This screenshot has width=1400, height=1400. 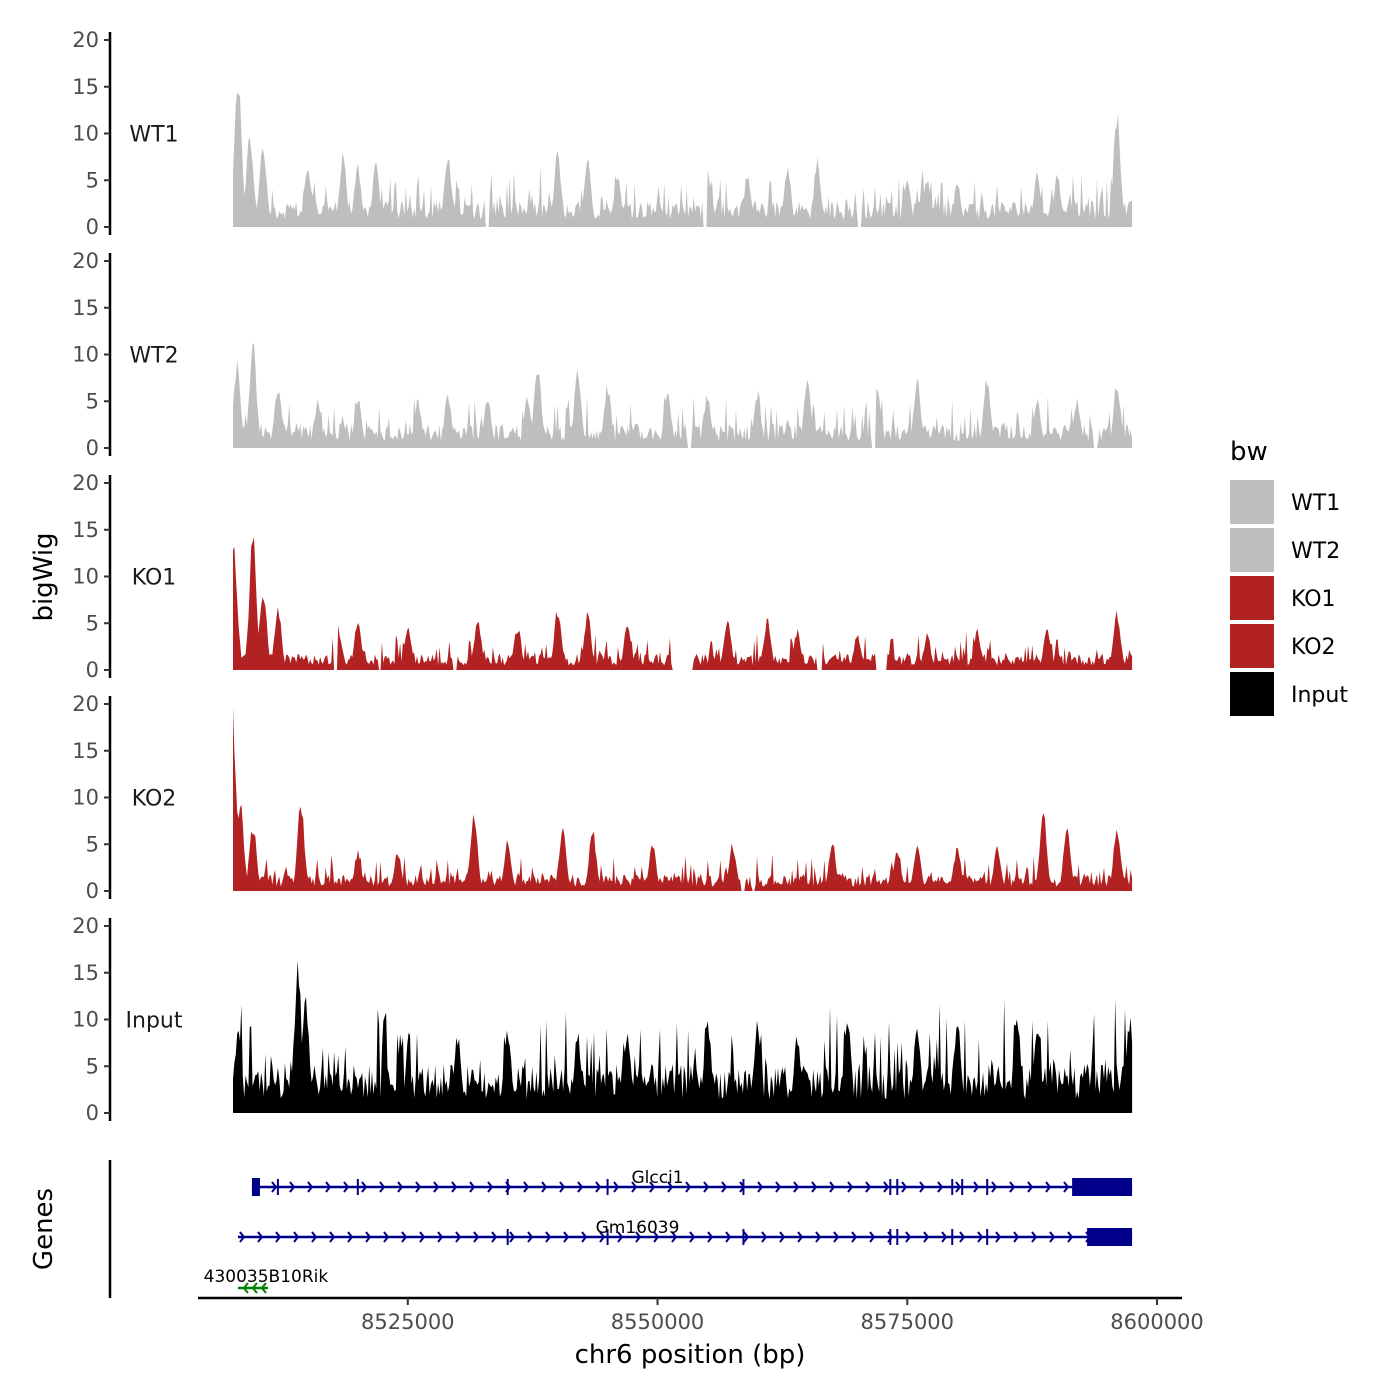 I want to click on x-tick-label: 8575000, so click(x=908, y=1322).